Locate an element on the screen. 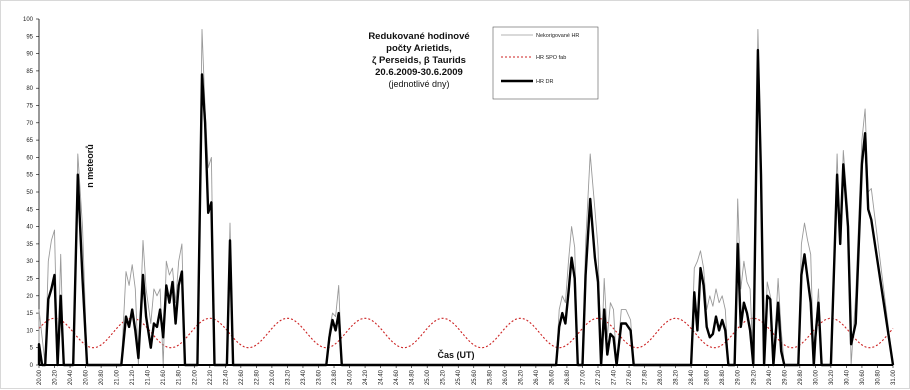  chart-title-line-1: Redukované hodinové is located at coordinates (418, 36).